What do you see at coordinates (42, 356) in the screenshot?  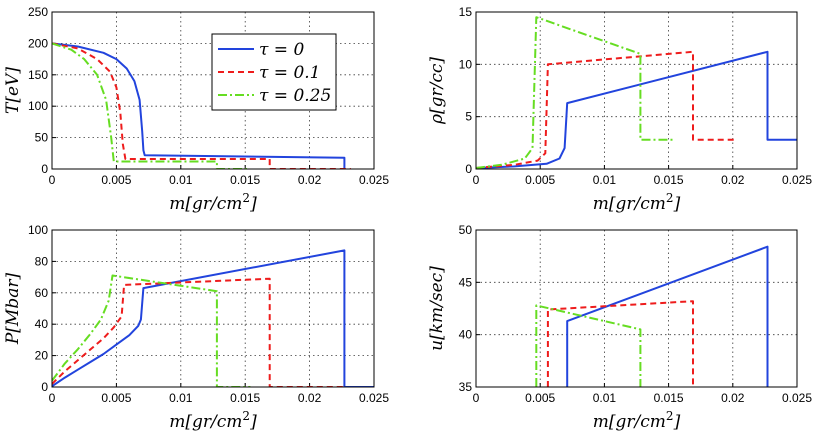 I see `y-tick-label: 20` at bounding box center [42, 356].